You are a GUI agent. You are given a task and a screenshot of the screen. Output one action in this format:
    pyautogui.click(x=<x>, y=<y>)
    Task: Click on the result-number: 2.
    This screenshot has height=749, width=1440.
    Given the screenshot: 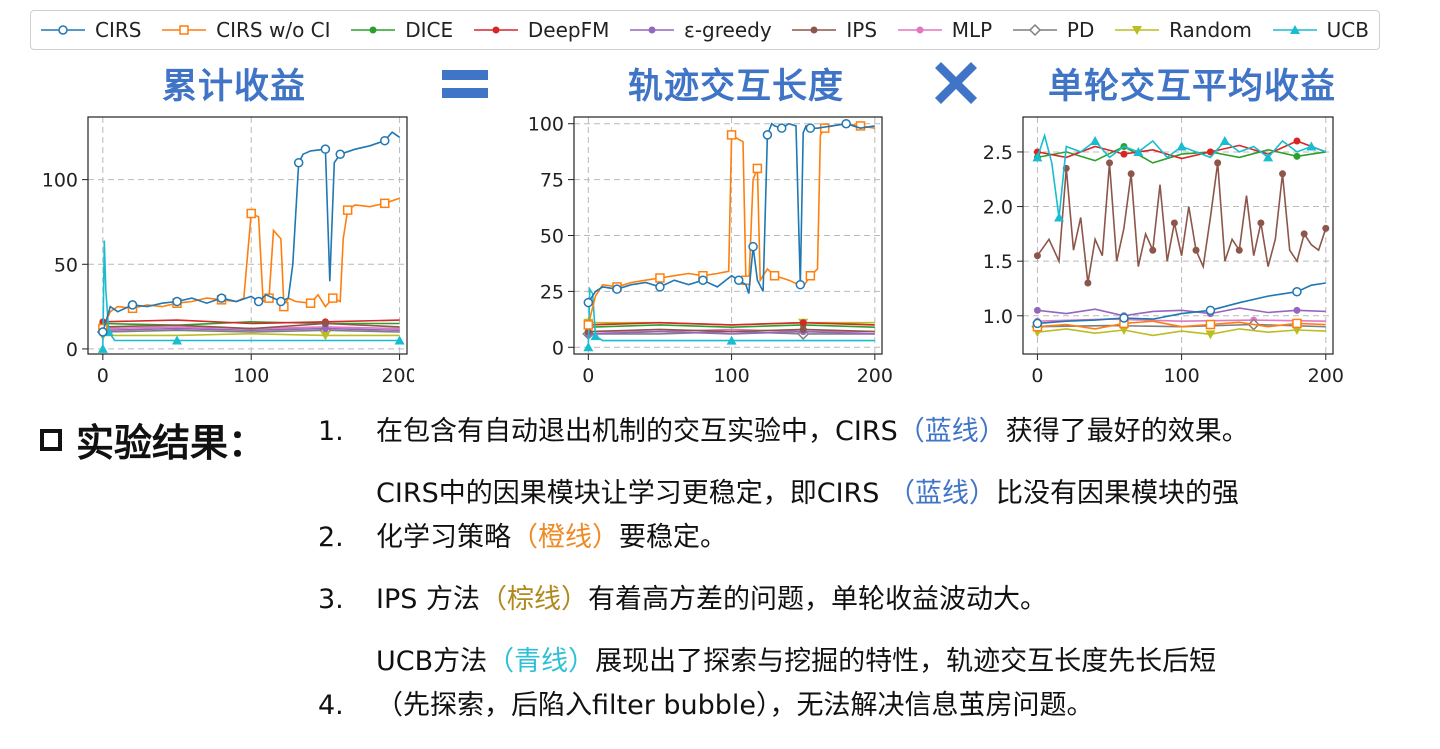 What is the action you would take?
    pyautogui.click(x=331, y=537)
    